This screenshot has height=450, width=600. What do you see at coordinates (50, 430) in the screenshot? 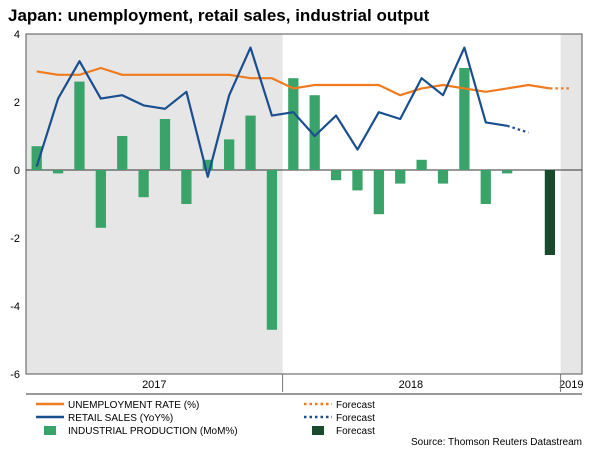
I see `legend-industrial-swatch` at bounding box center [50, 430].